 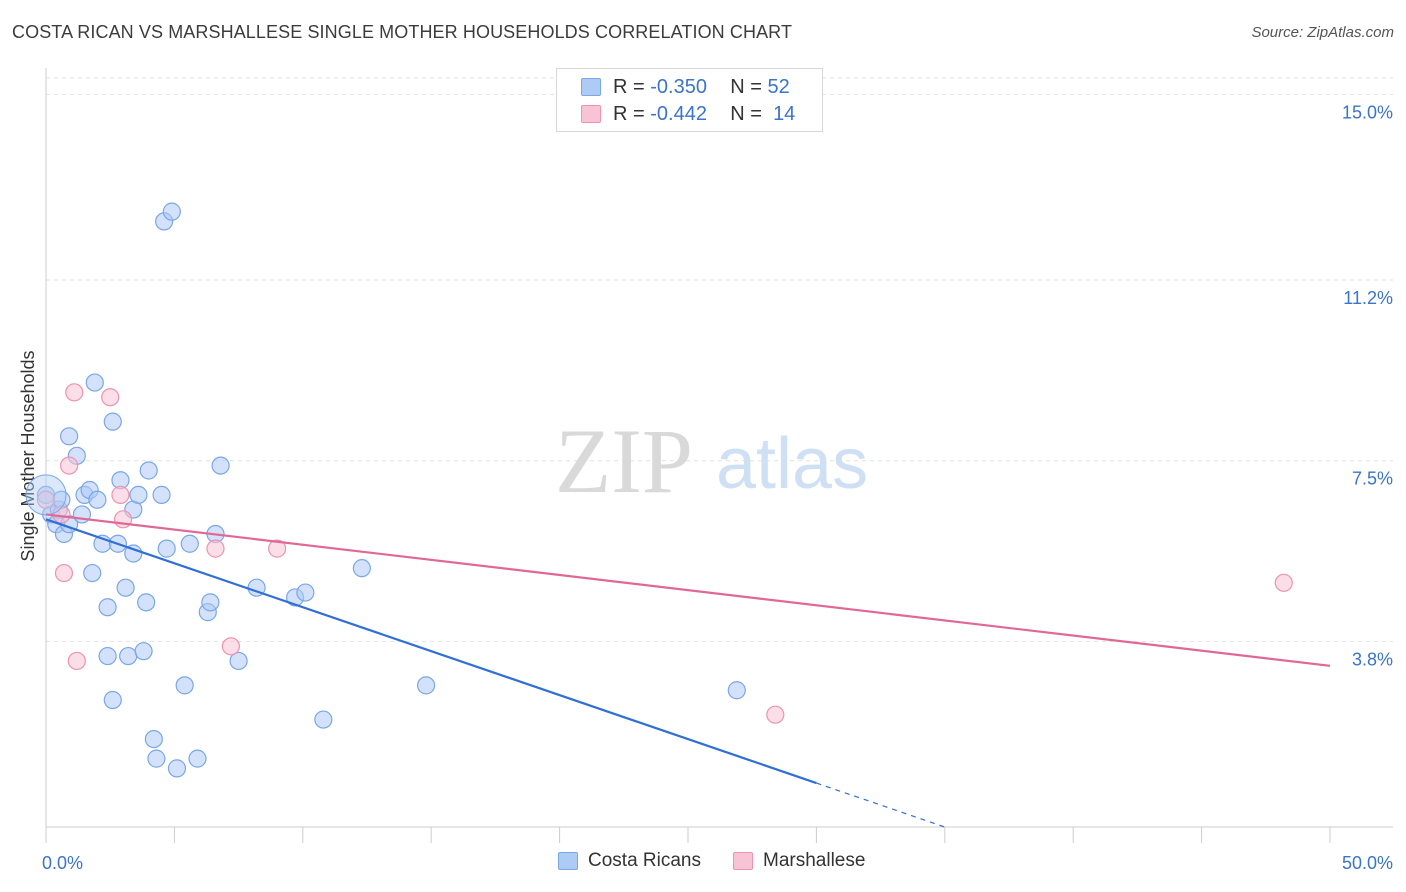 What do you see at coordinates (778, 86) in the screenshot?
I see `legend-n-value: 52` at bounding box center [778, 86].